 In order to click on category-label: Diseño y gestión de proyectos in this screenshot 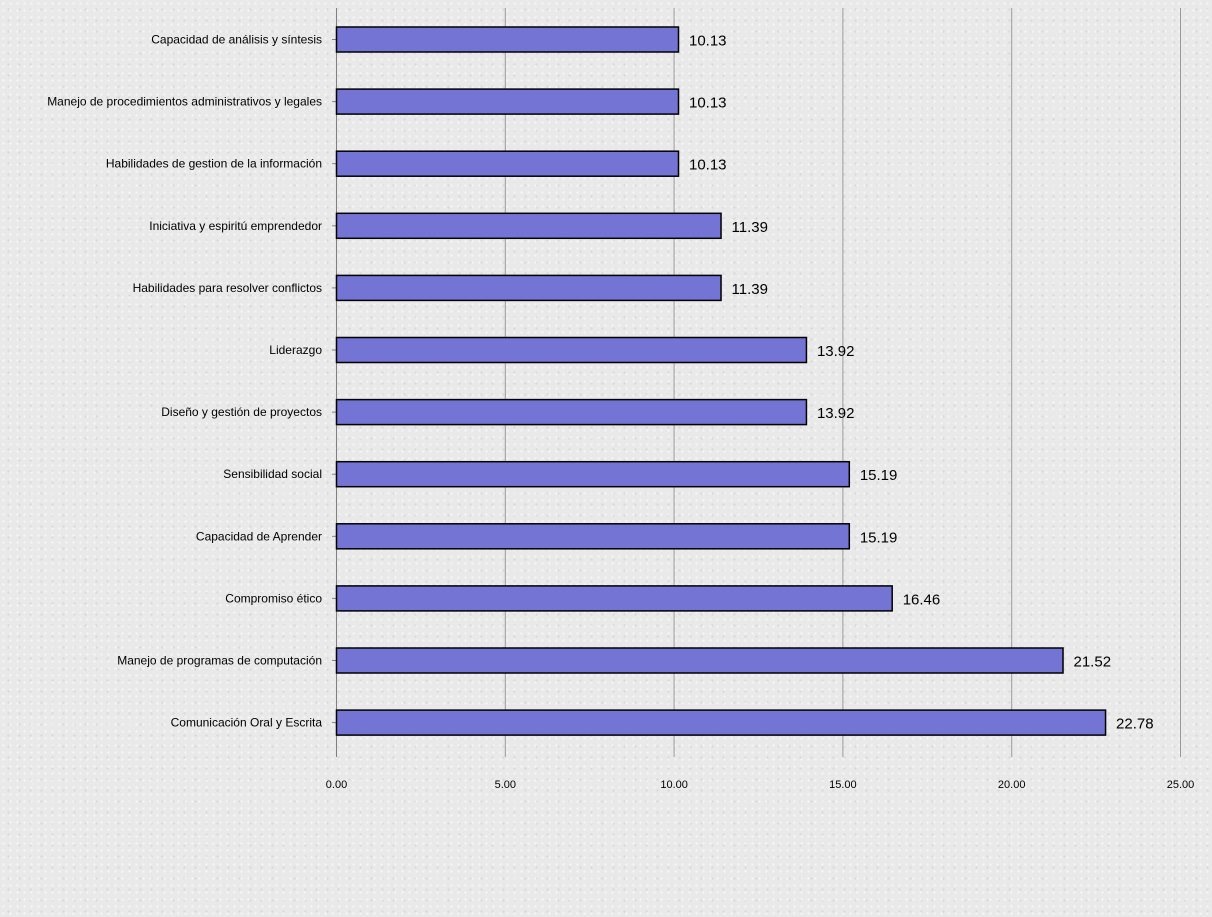, I will do `click(241, 412)`.